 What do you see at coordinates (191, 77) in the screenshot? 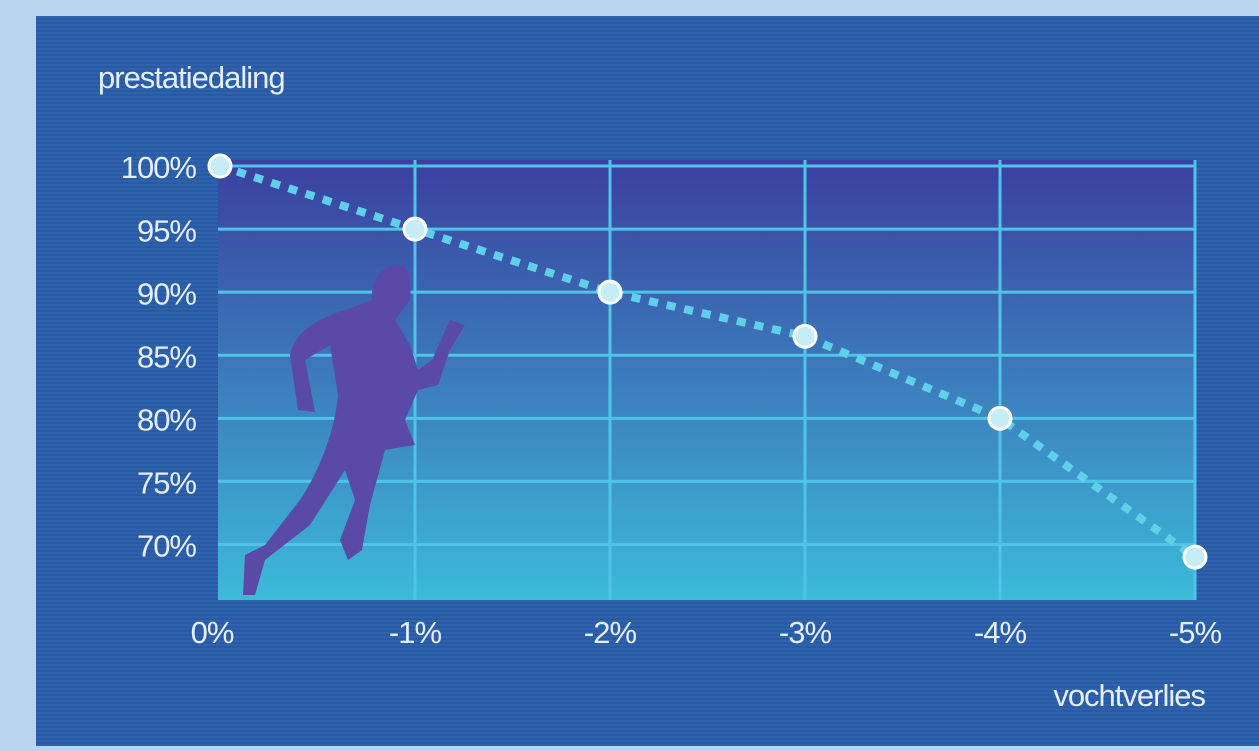
I see `y-axis-title: prestatiedaling` at bounding box center [191, 77].